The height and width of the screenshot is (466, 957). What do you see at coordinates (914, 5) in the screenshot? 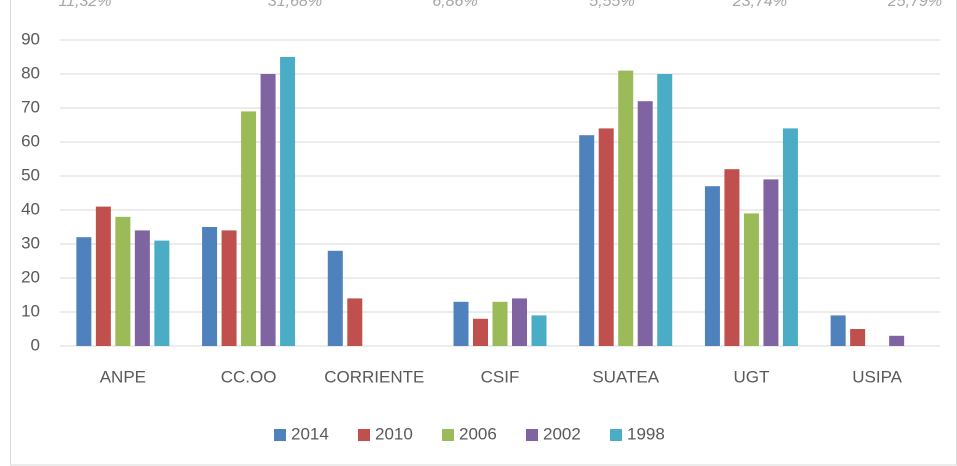
I see `annotation: 25,79%` at bounding box center [914, 5].